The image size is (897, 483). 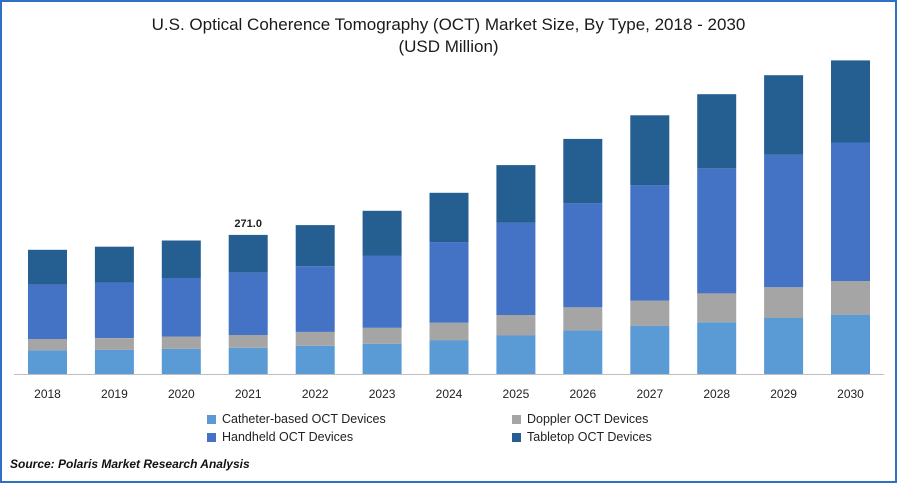 I want to click on data-labels: 271.0, so click(x=248, y=224).